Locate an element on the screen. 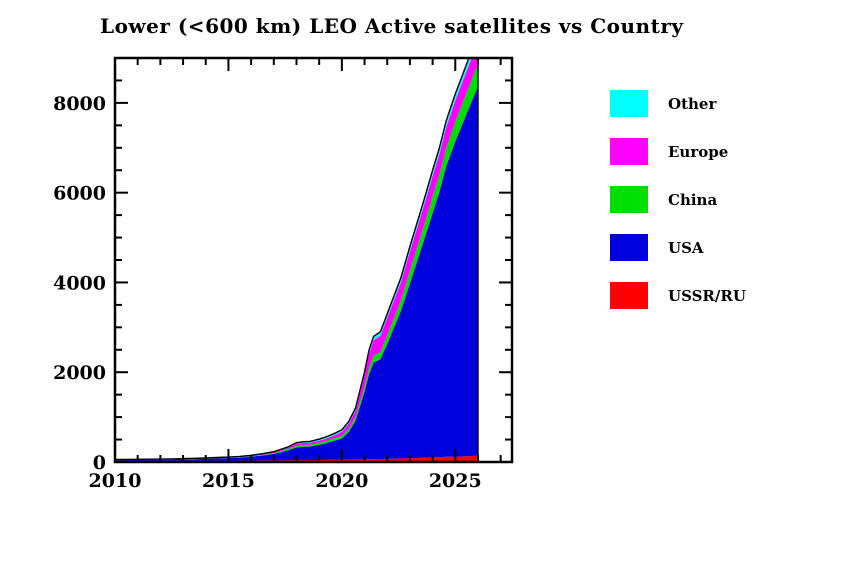 The image size is (857, 576). legend-item-china: China is located at coordinates (678, 199).